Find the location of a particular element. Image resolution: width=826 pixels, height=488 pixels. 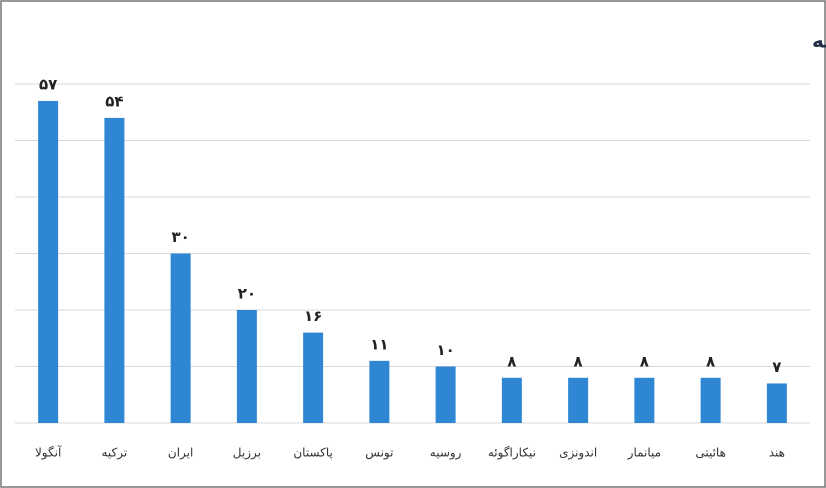

x-tick-label: تونس is located at coordinates (379, 453).